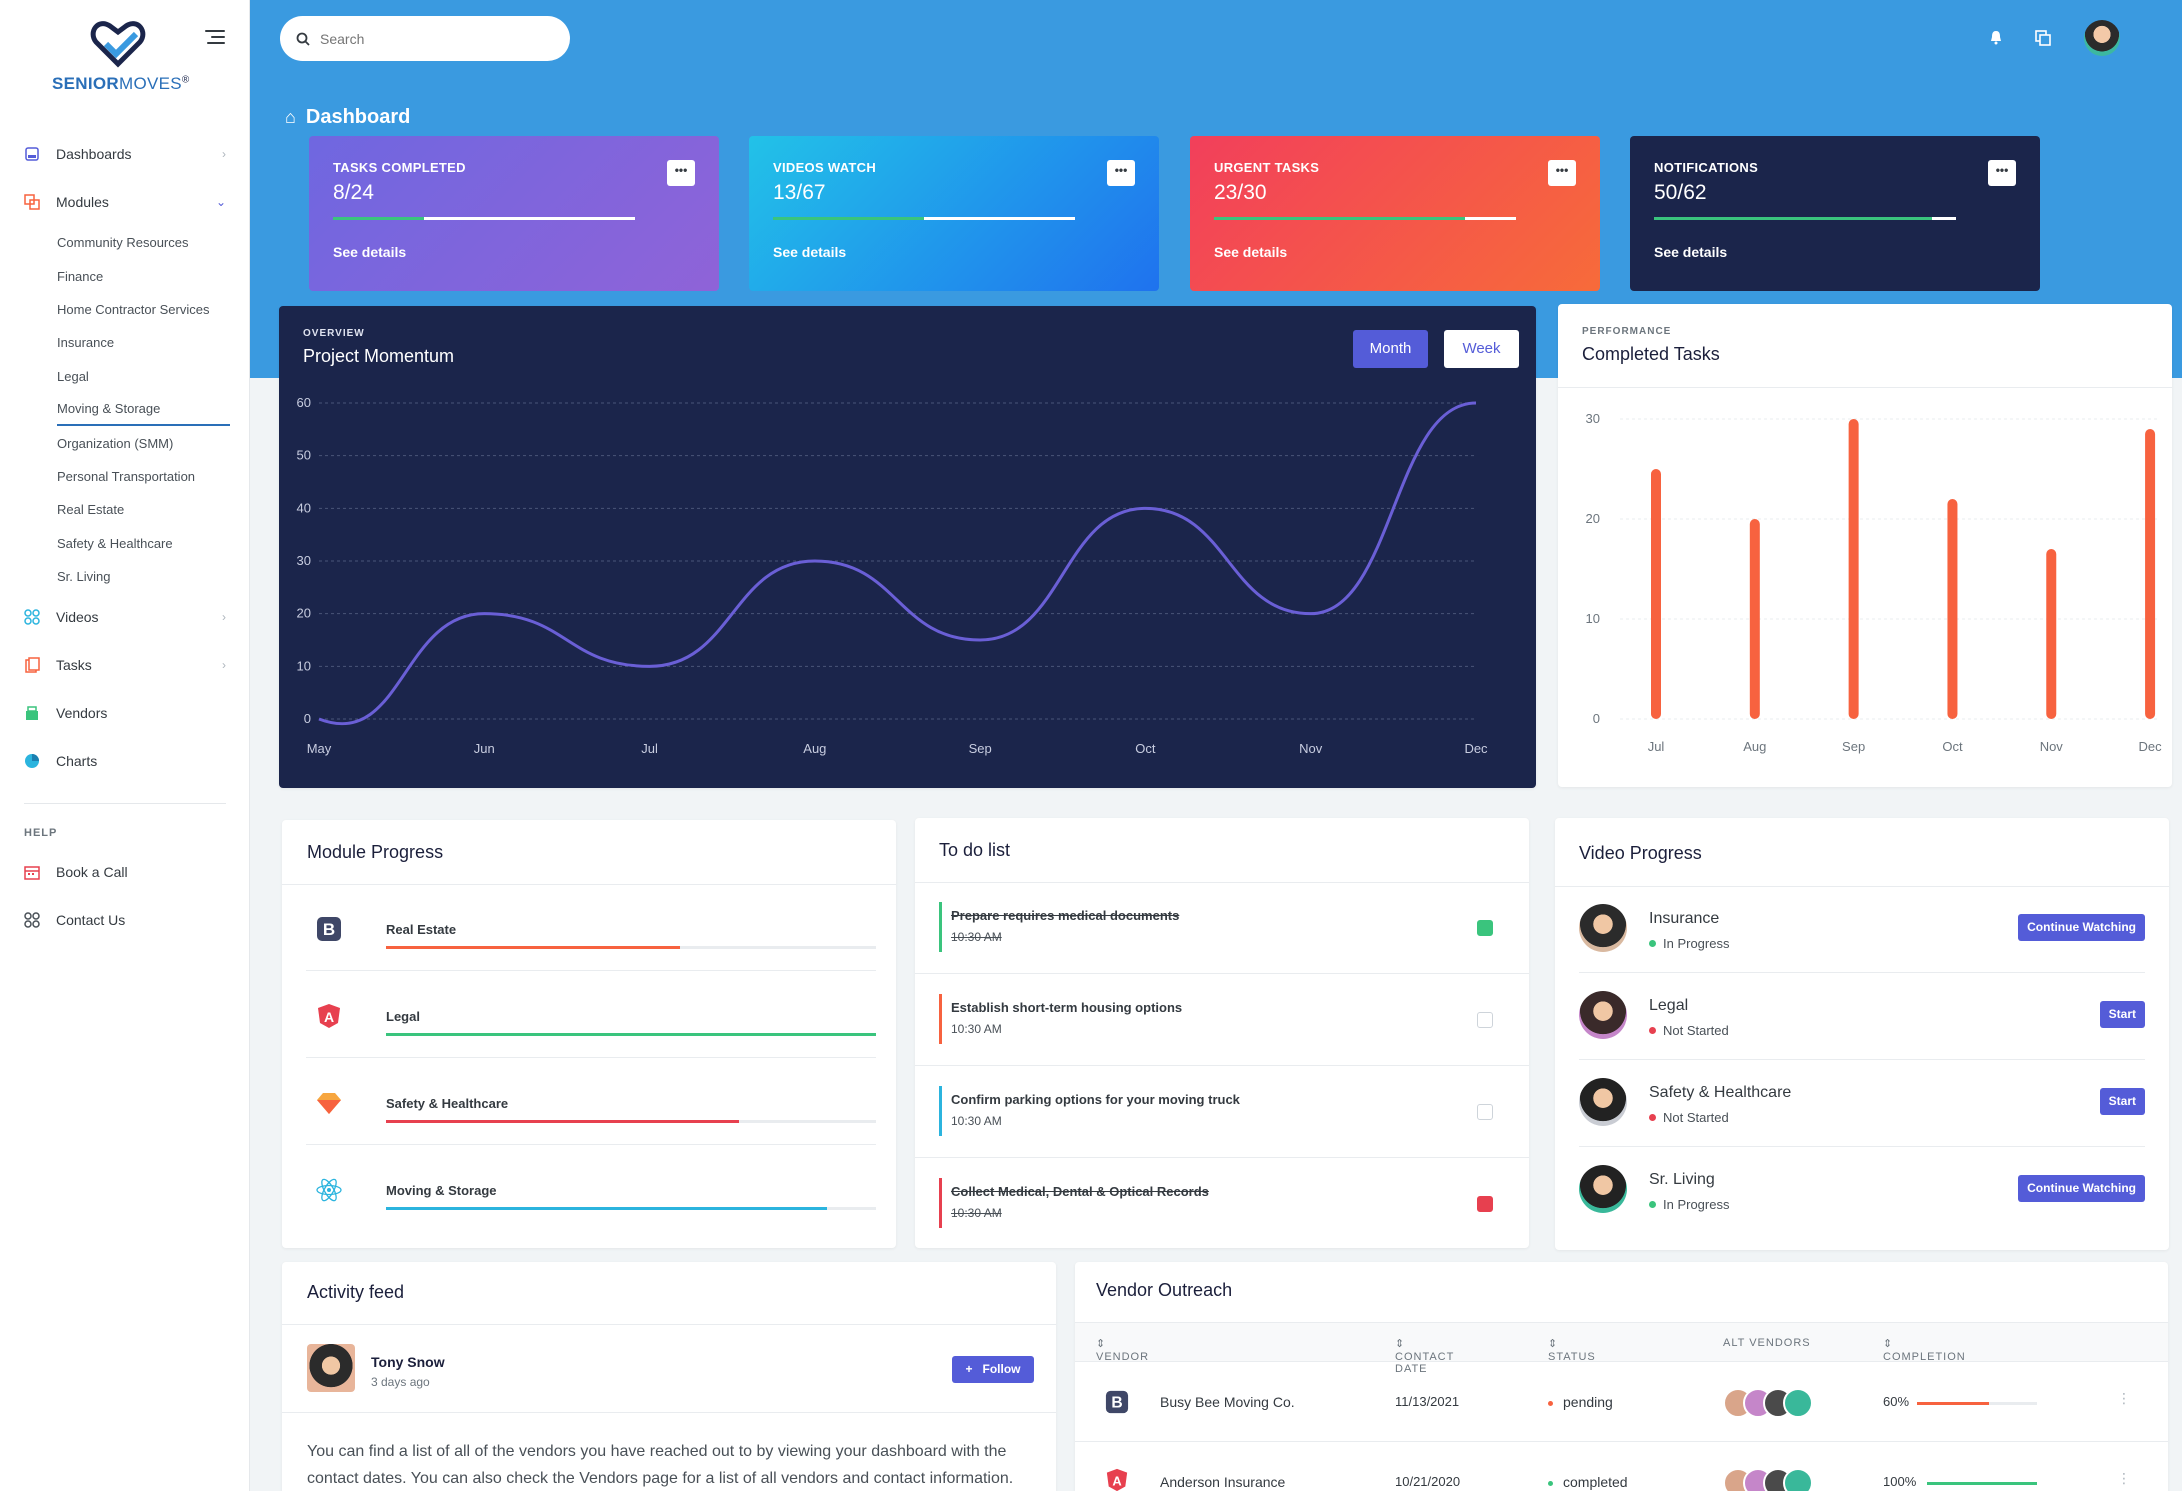 The height and width of the screenshot is (1491, 2182). What do you see at coordinates (143, 410) in the screenshot?
I see `submenu-item-active: Moving & Storage` at bounding box center [143, 410].